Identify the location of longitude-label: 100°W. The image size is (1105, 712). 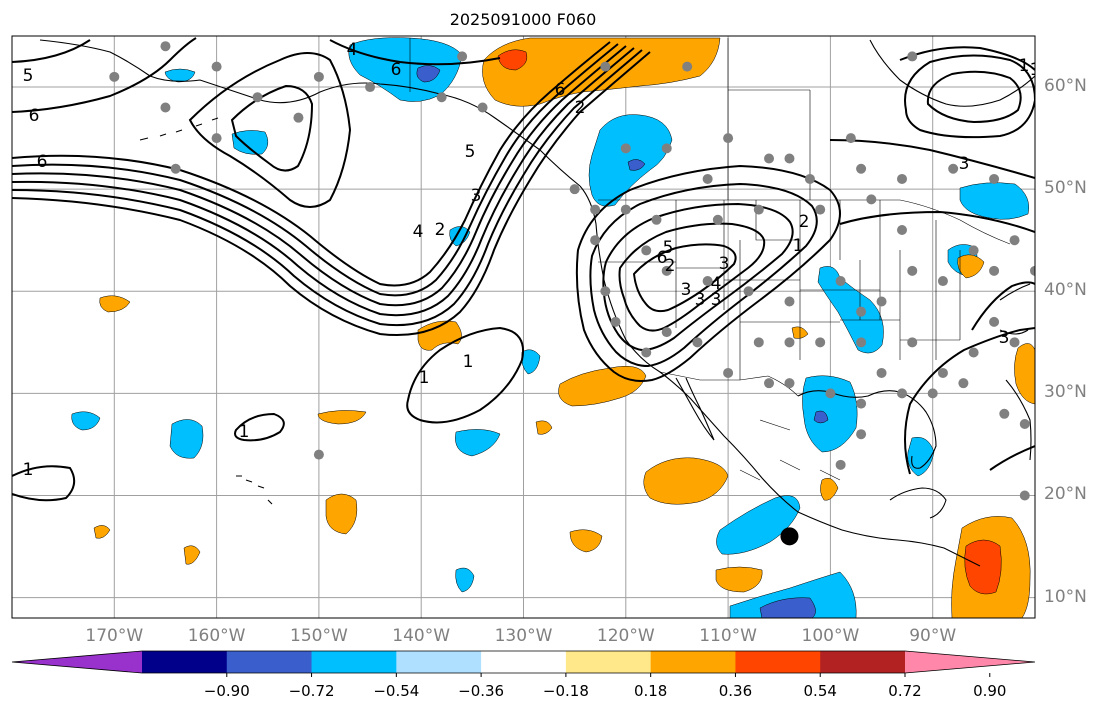
(830, 636).